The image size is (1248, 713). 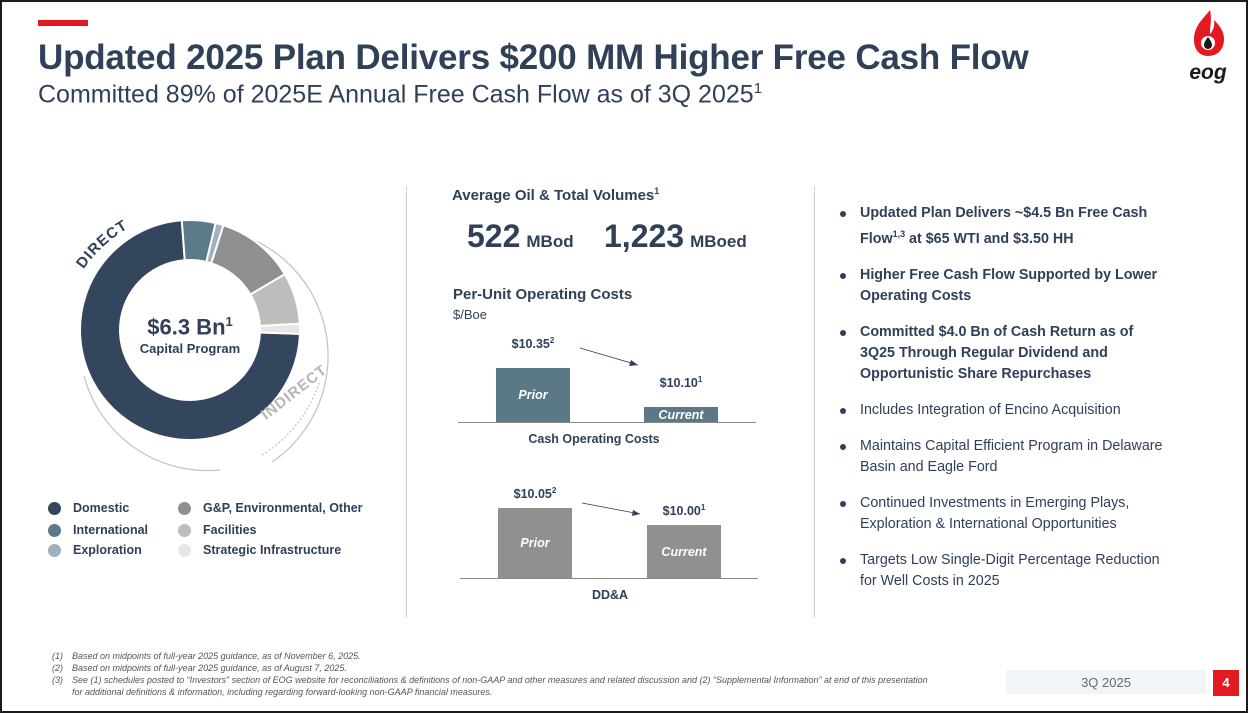 I want to click on legend-item-domestic: Domestic, so click(x=88, y=508).